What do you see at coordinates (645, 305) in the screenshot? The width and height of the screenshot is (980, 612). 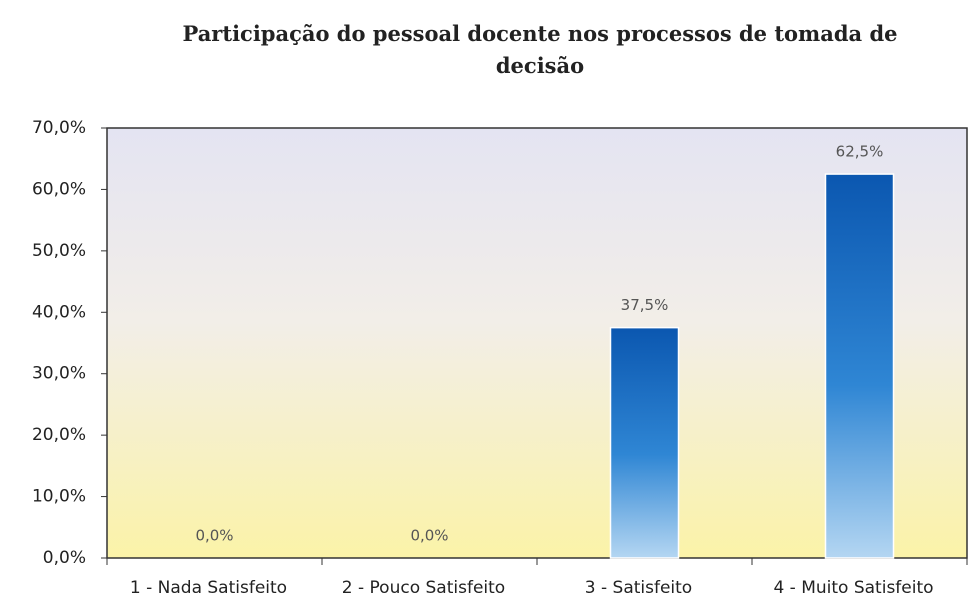 I see `value-label: 37,5%` at bounding box center [645, 305].